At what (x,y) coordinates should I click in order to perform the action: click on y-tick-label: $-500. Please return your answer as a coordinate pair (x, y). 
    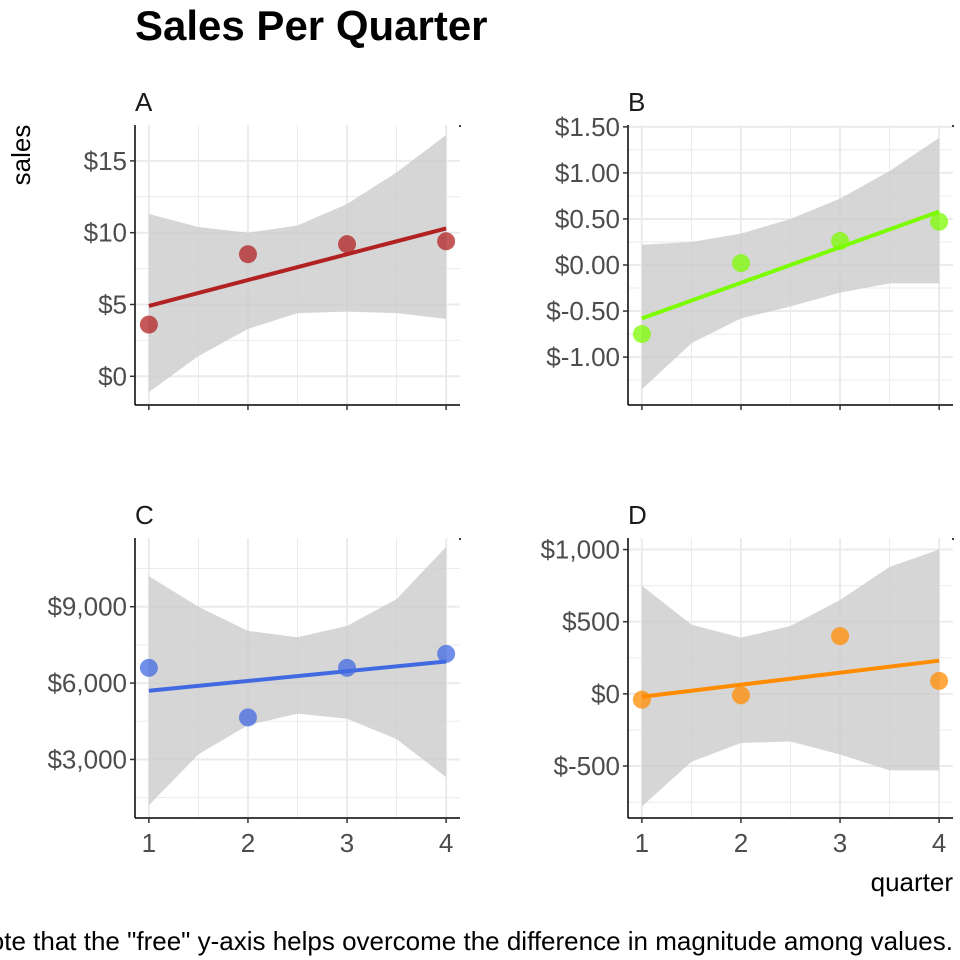
    Looking at the image, I should click on (587, 766).